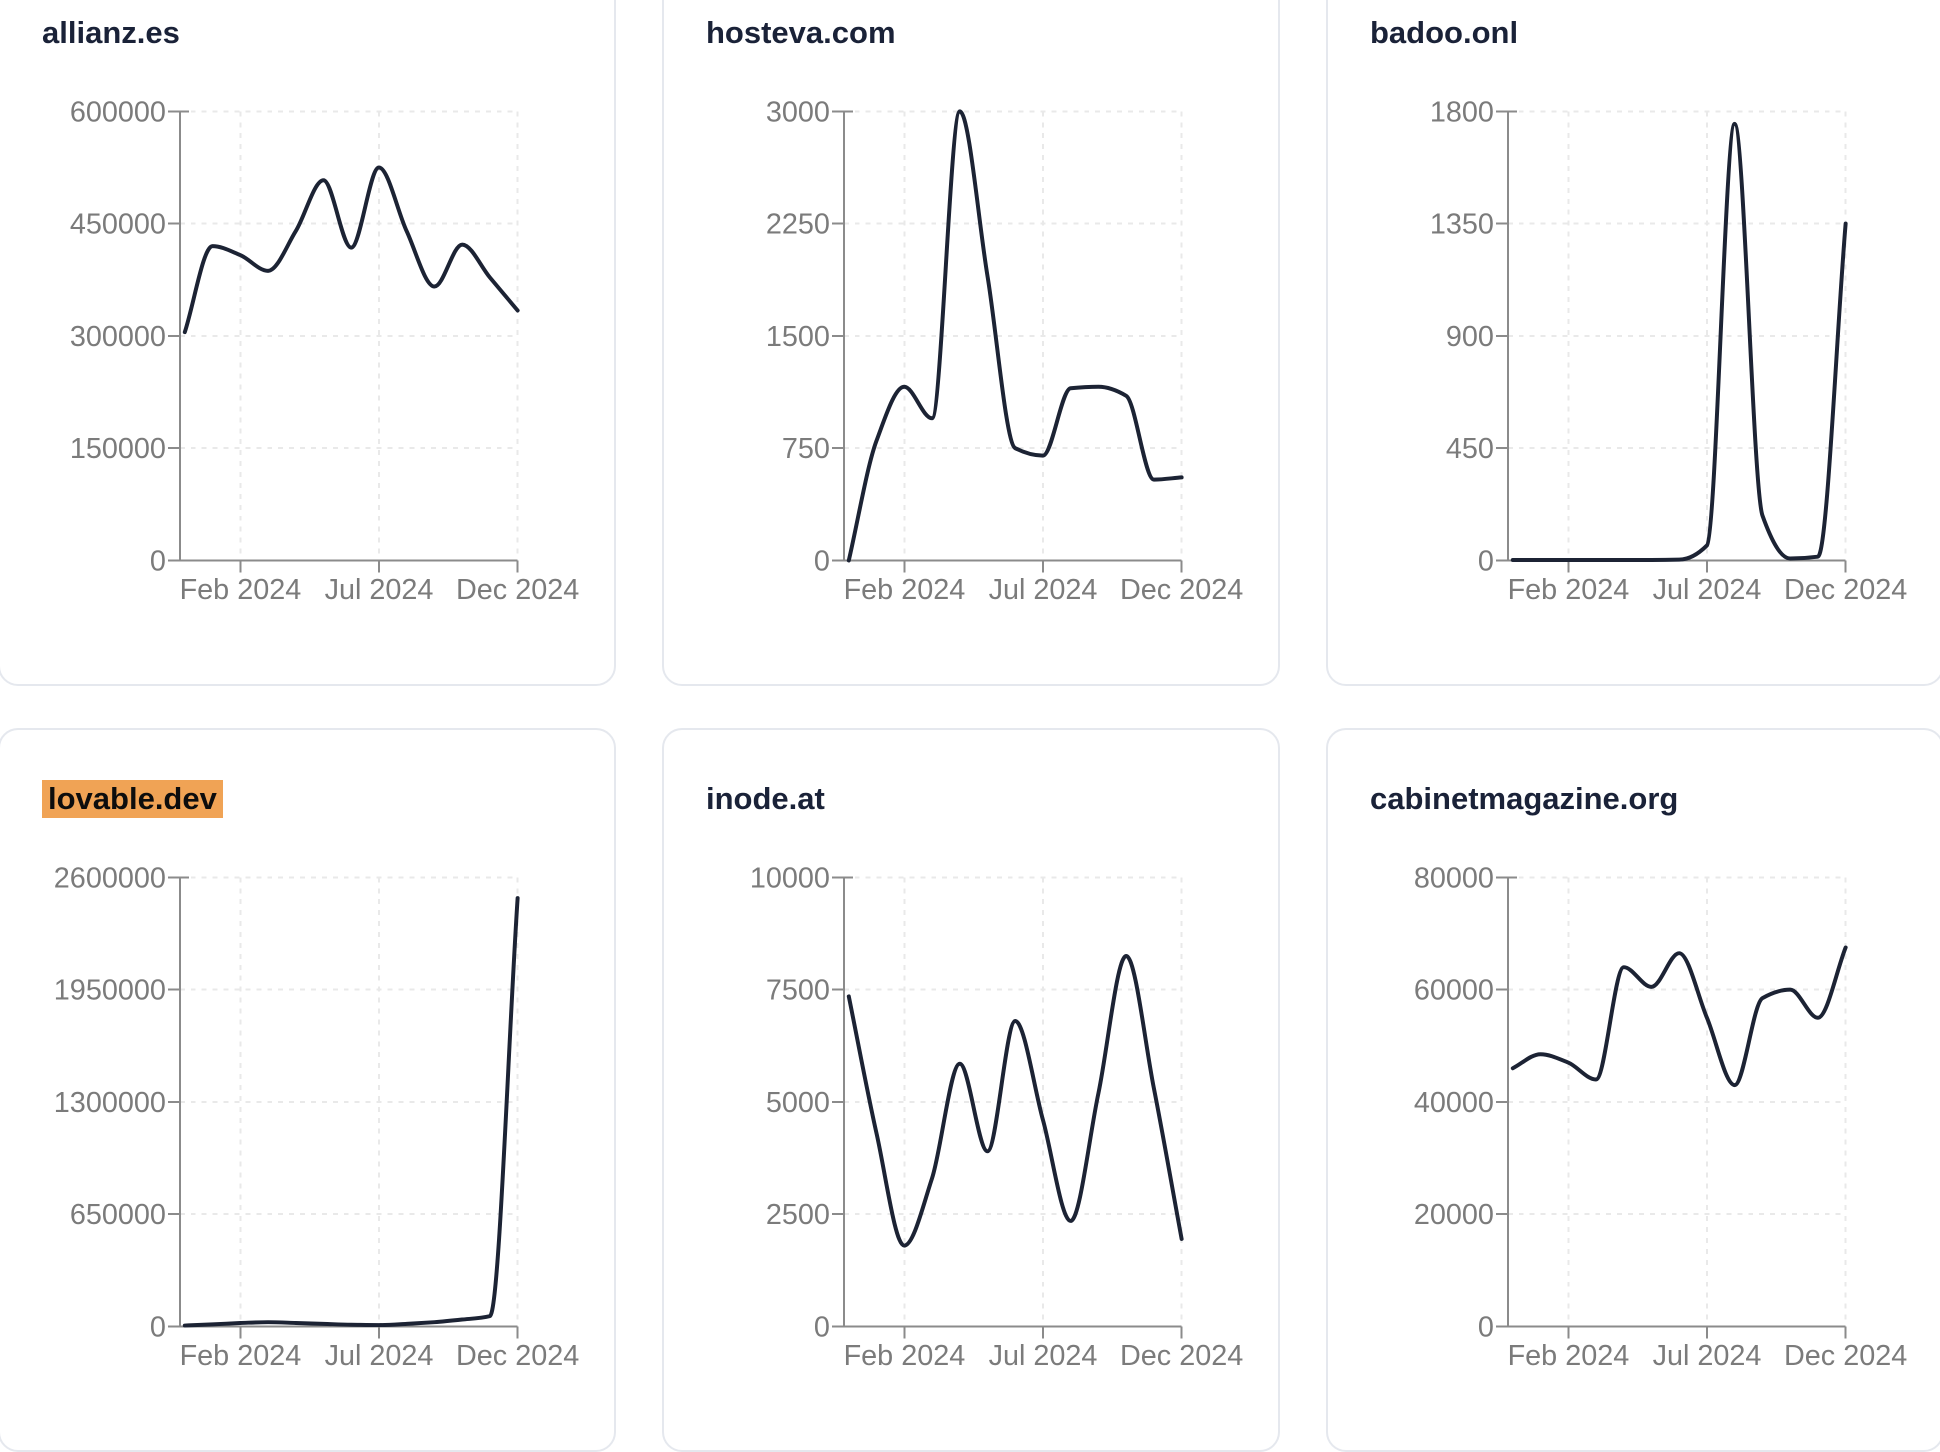 This screenshot has width=1940, height=1452. Describe the element at coordinates (1454, 1103) in the screenshot. I see `y-axis-tick-label: 40000` at that location.